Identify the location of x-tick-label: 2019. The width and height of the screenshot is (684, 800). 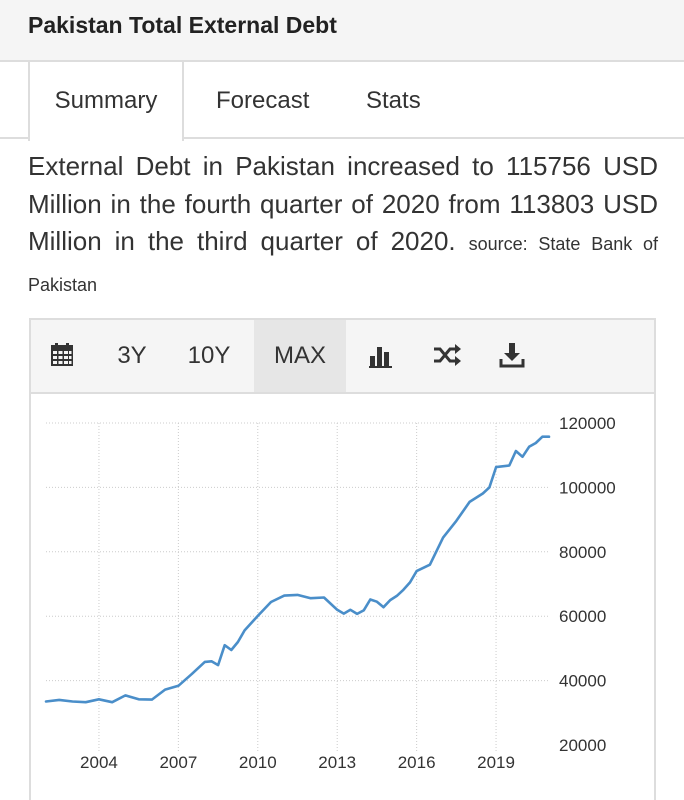
(496, 762).